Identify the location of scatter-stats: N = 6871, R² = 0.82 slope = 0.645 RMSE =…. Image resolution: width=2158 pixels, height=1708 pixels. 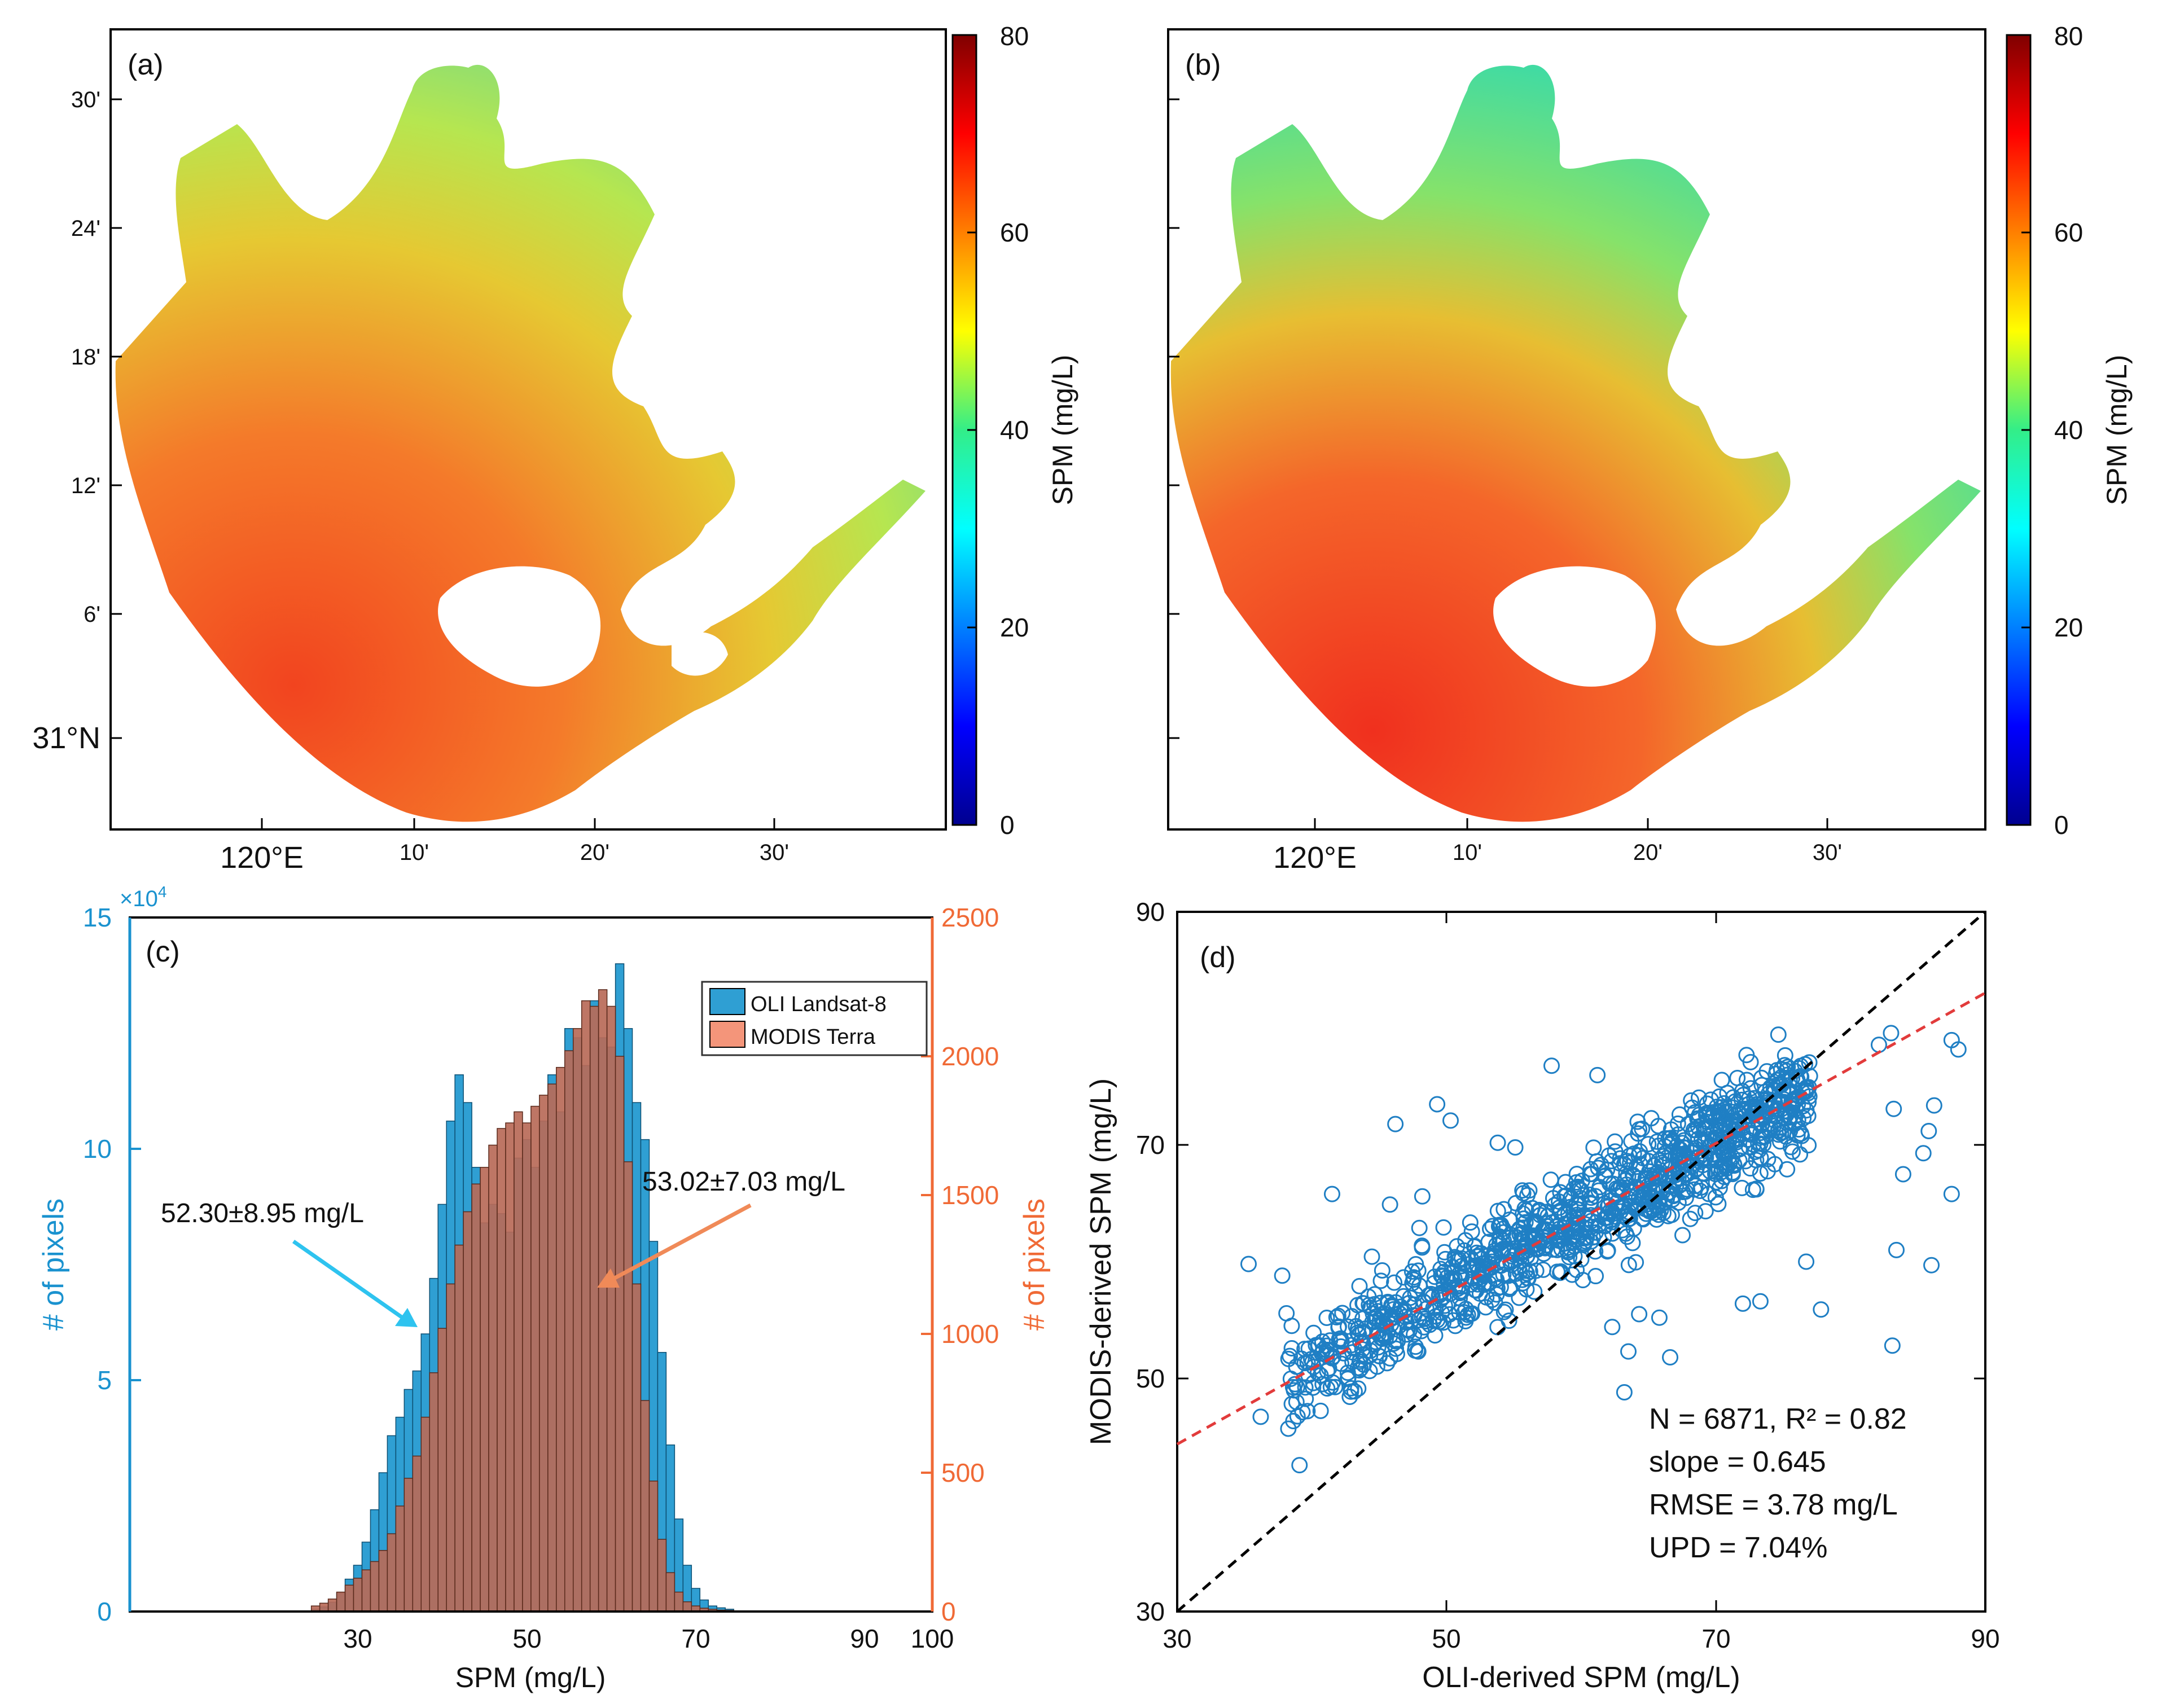
(1778, 1483).